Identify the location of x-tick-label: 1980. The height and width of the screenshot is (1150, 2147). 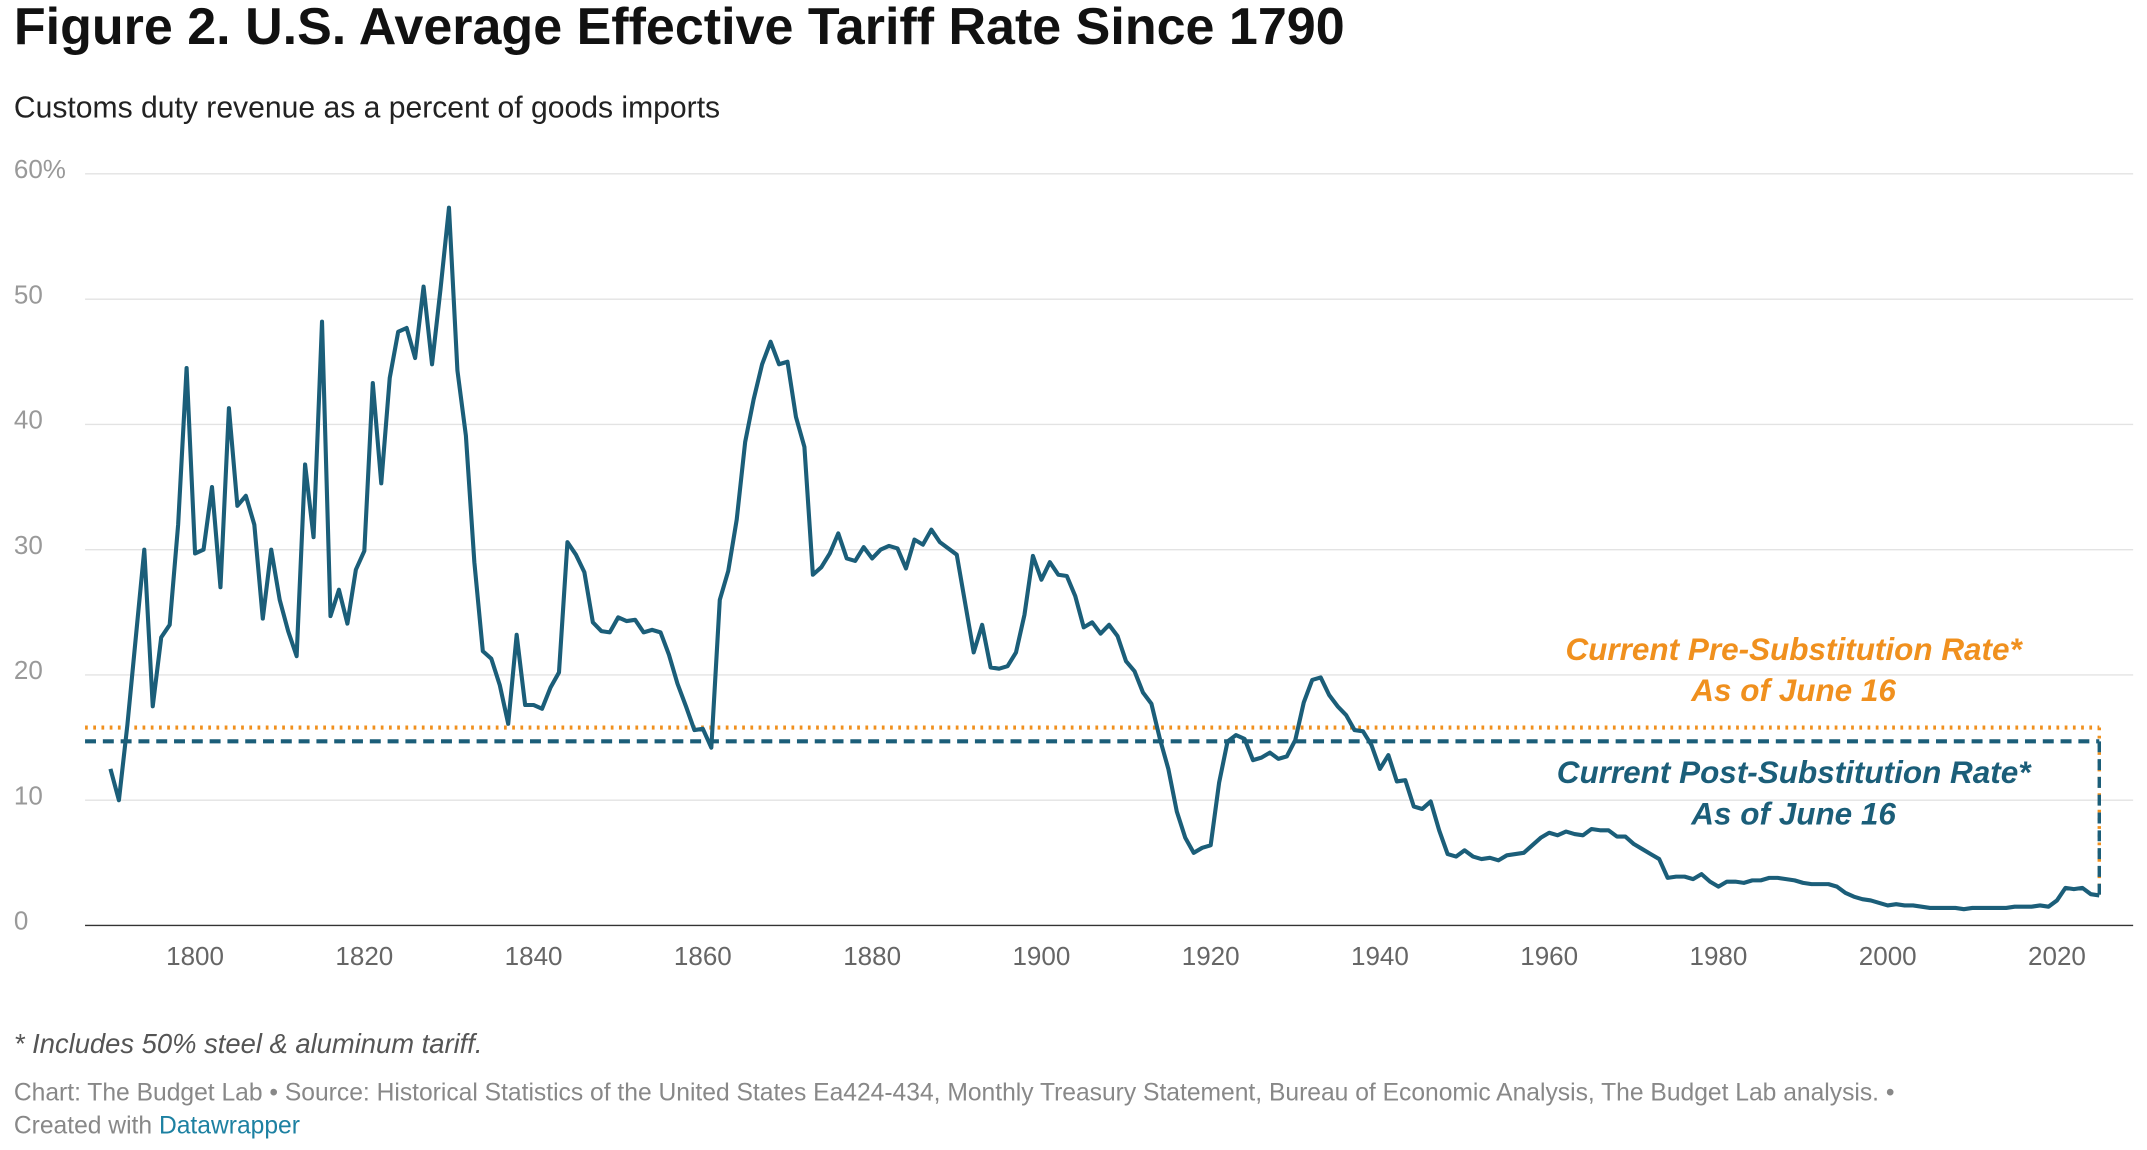
(1719, 956).